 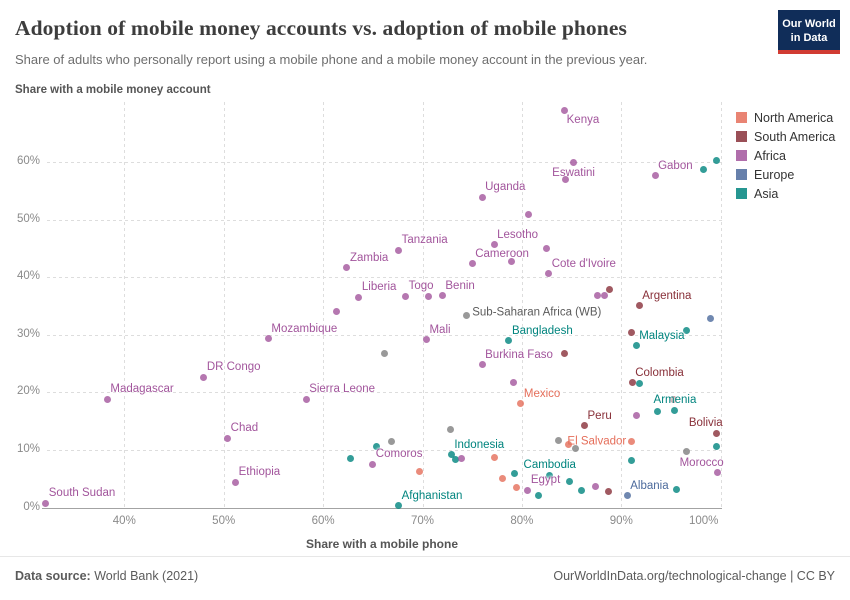 What do you see at coordinates (785, 174) in the screenshot?
I see `legend-item-europe: Europe` at bounding box center [785, 174].